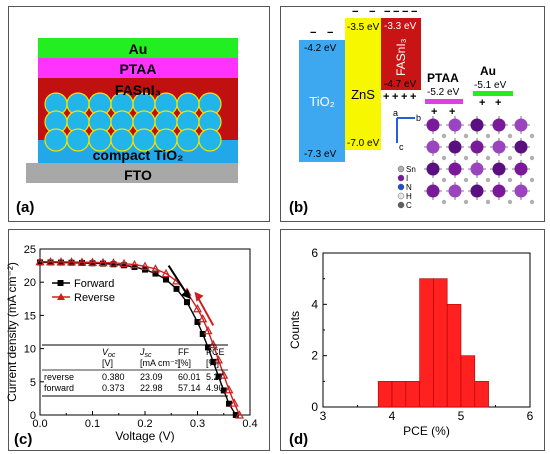  What do you see at coordinates (409, 196) in the screenshot?
I see `legend-atom-label: H` at bounding box center [409, 196].